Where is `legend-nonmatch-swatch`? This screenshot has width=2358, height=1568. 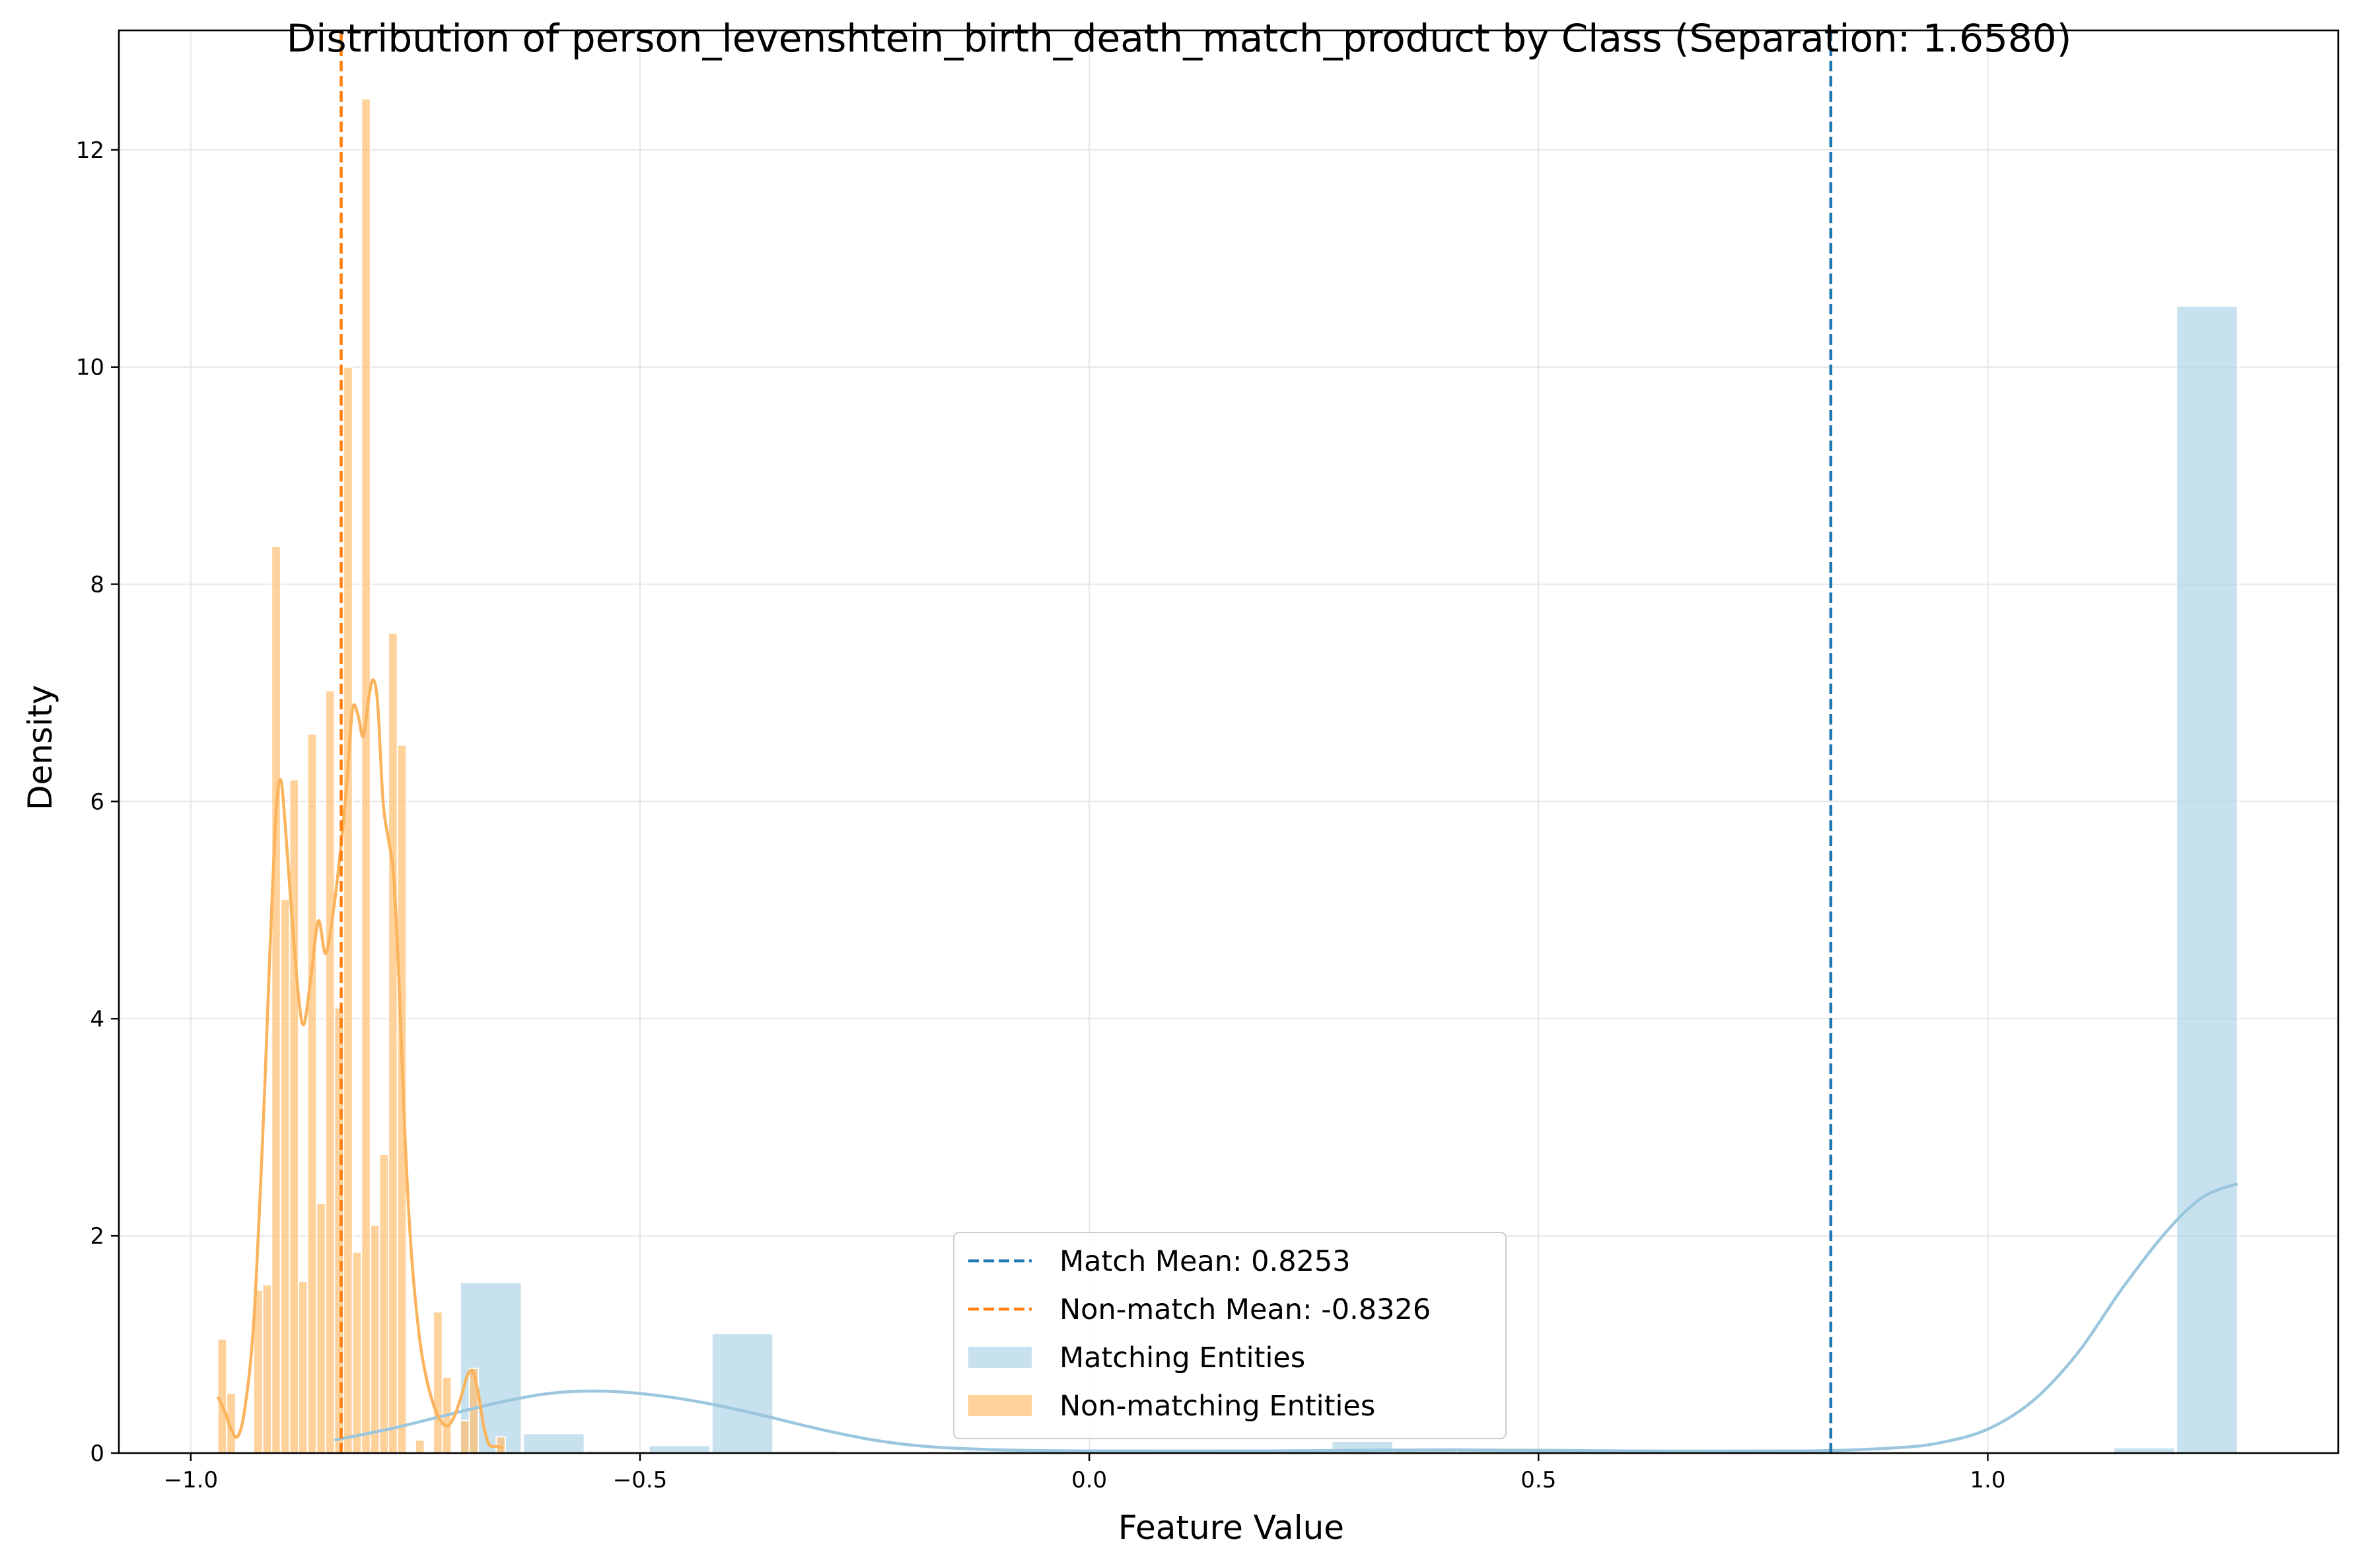 legend-nonmatch-swatch is located at coordinates (1000, 1405).